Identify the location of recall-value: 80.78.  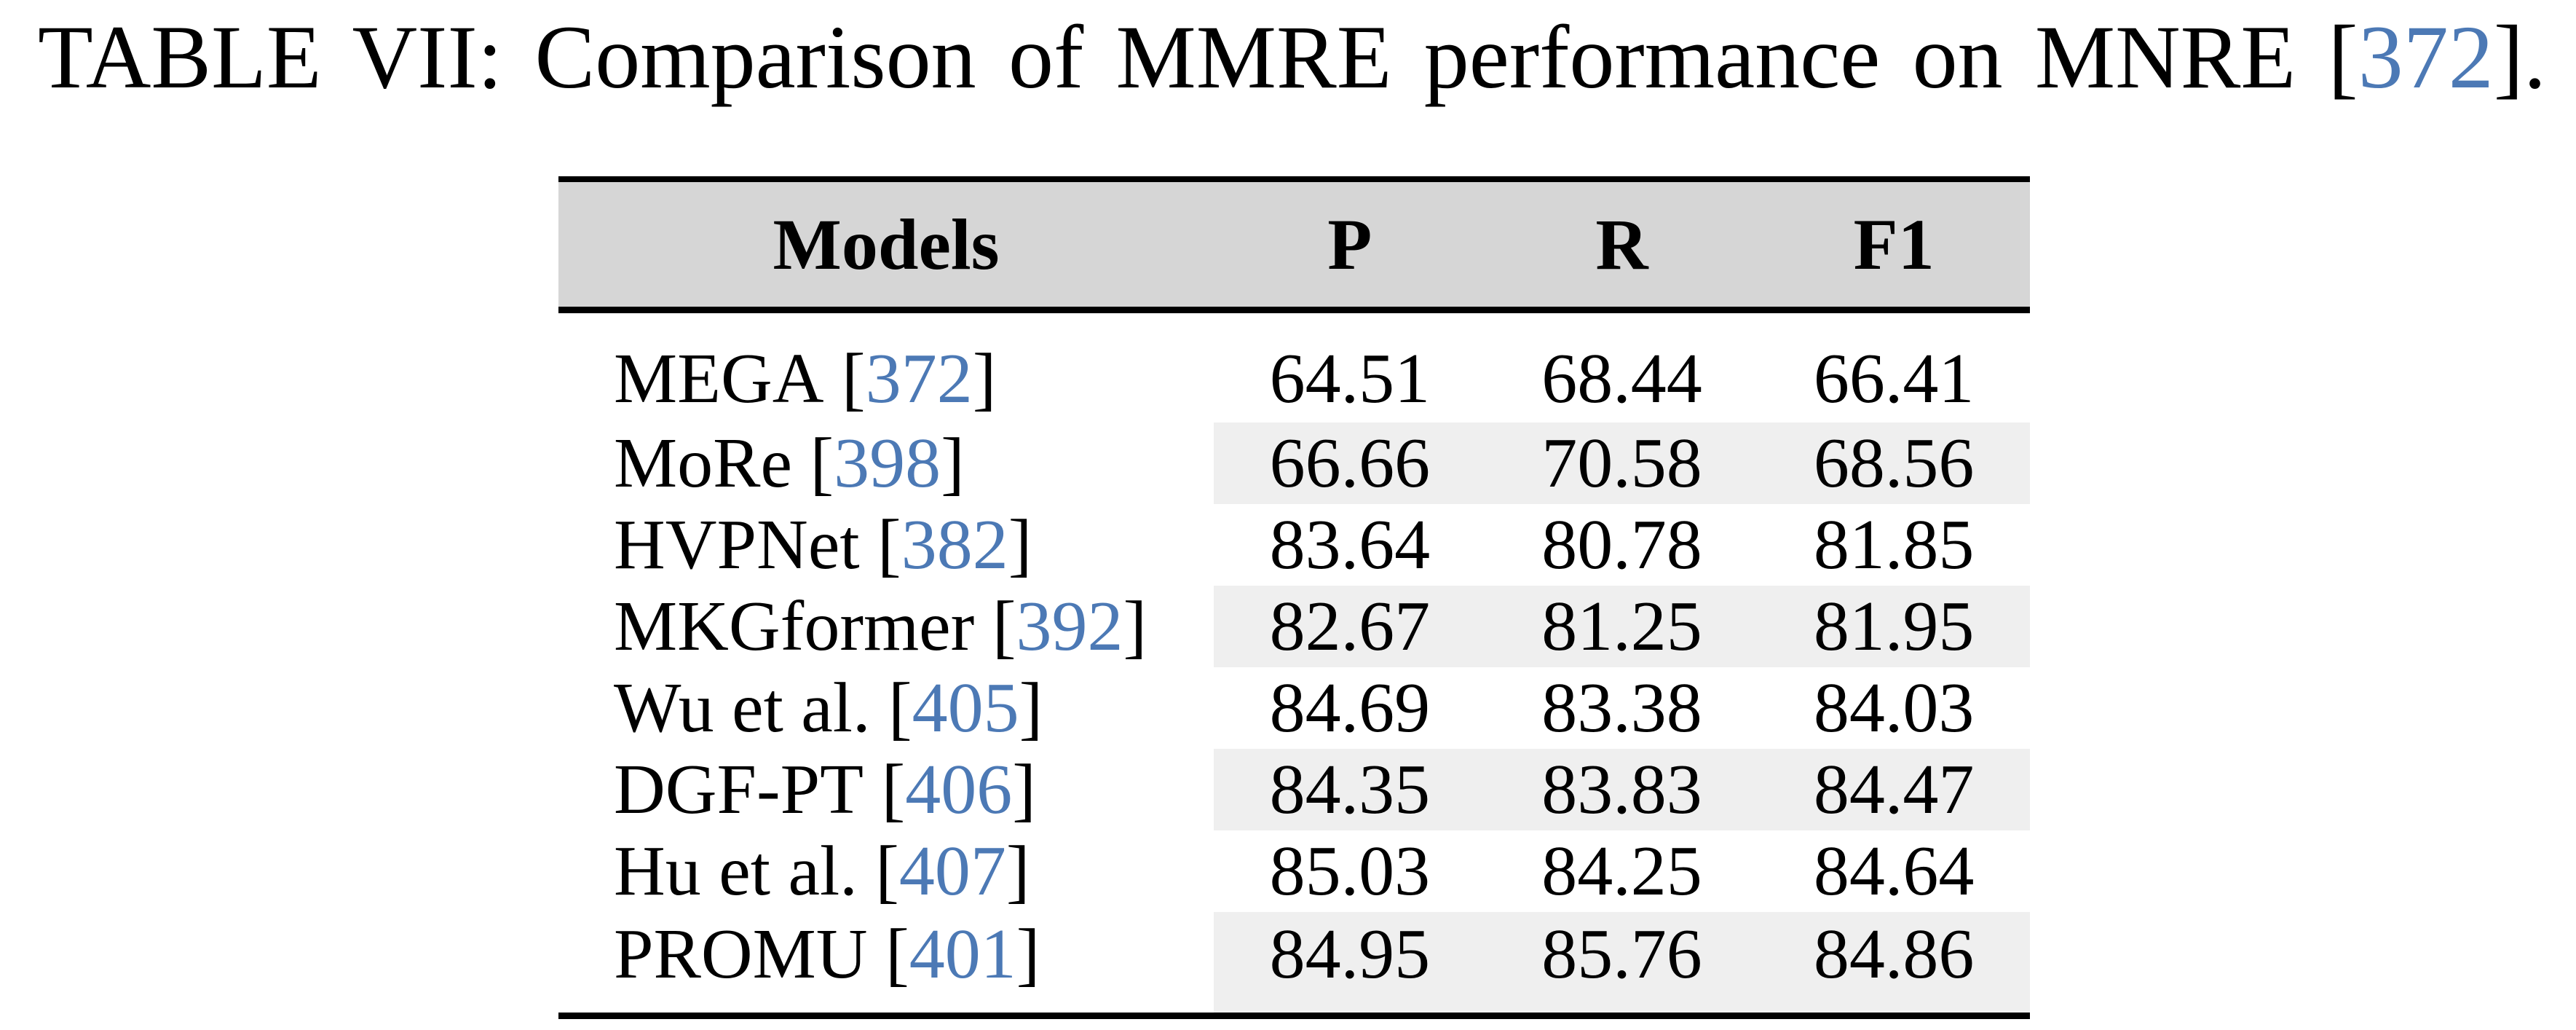
(1622, 545).